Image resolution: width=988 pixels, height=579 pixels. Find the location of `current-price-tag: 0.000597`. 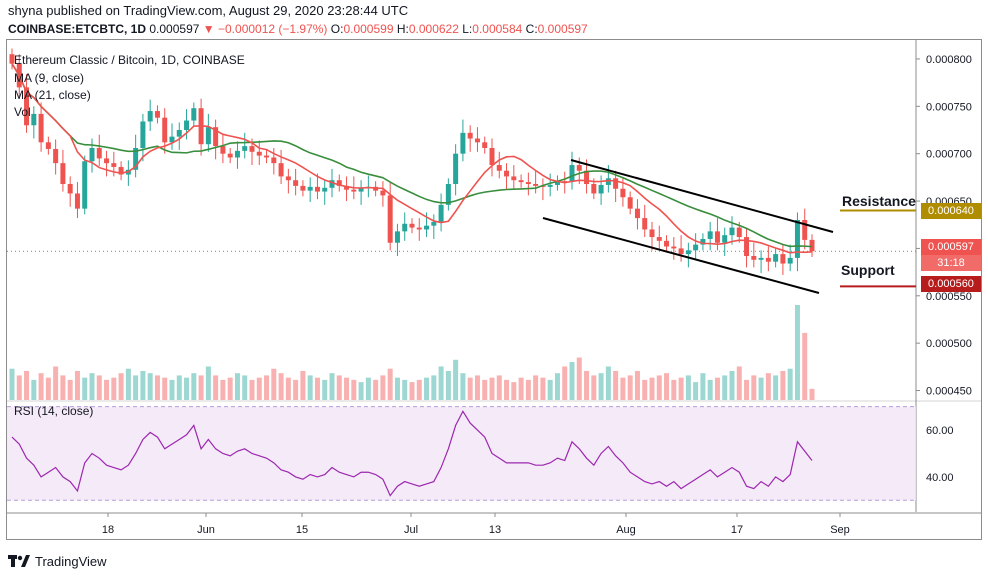

current-price-tag: 0.000597 is located at coordinates (951, 247).